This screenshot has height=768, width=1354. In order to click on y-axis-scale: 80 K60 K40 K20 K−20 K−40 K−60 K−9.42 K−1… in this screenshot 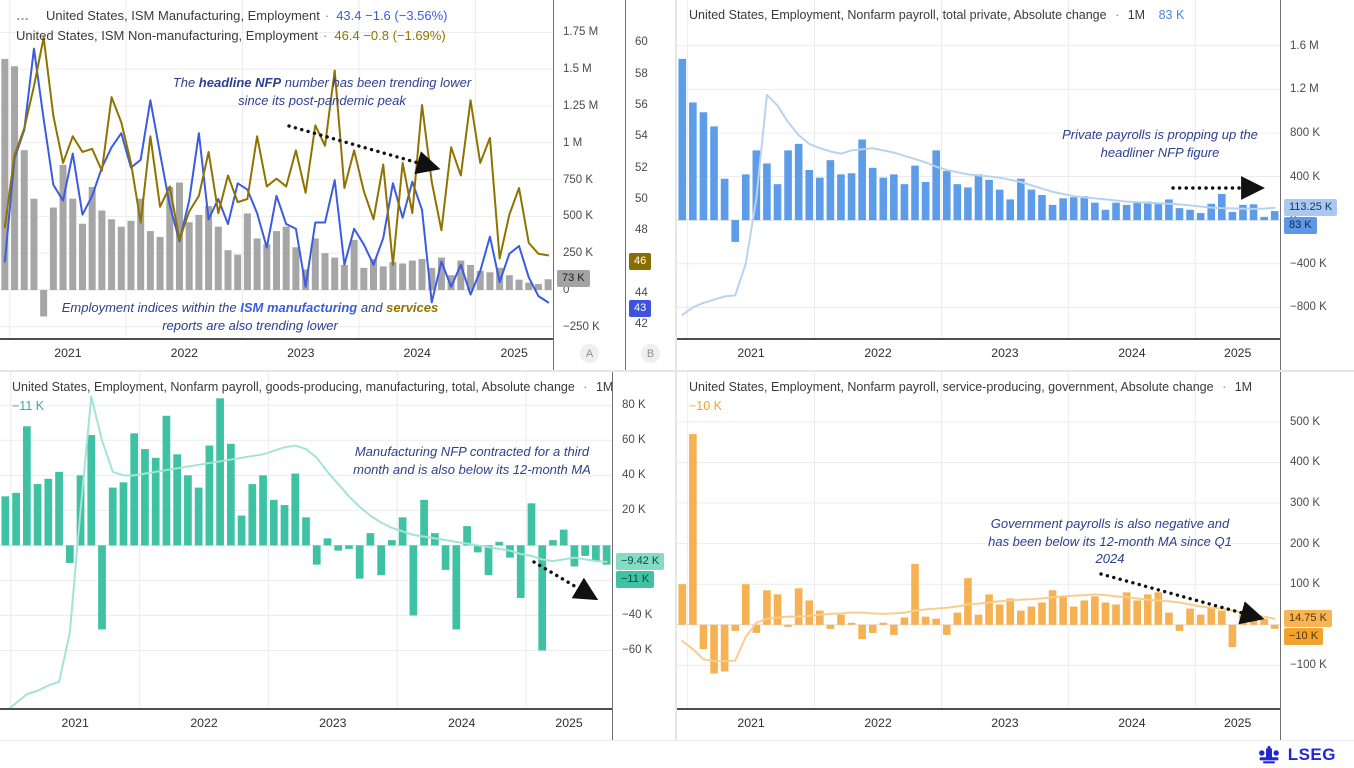, I will do `click(643, 541)`.